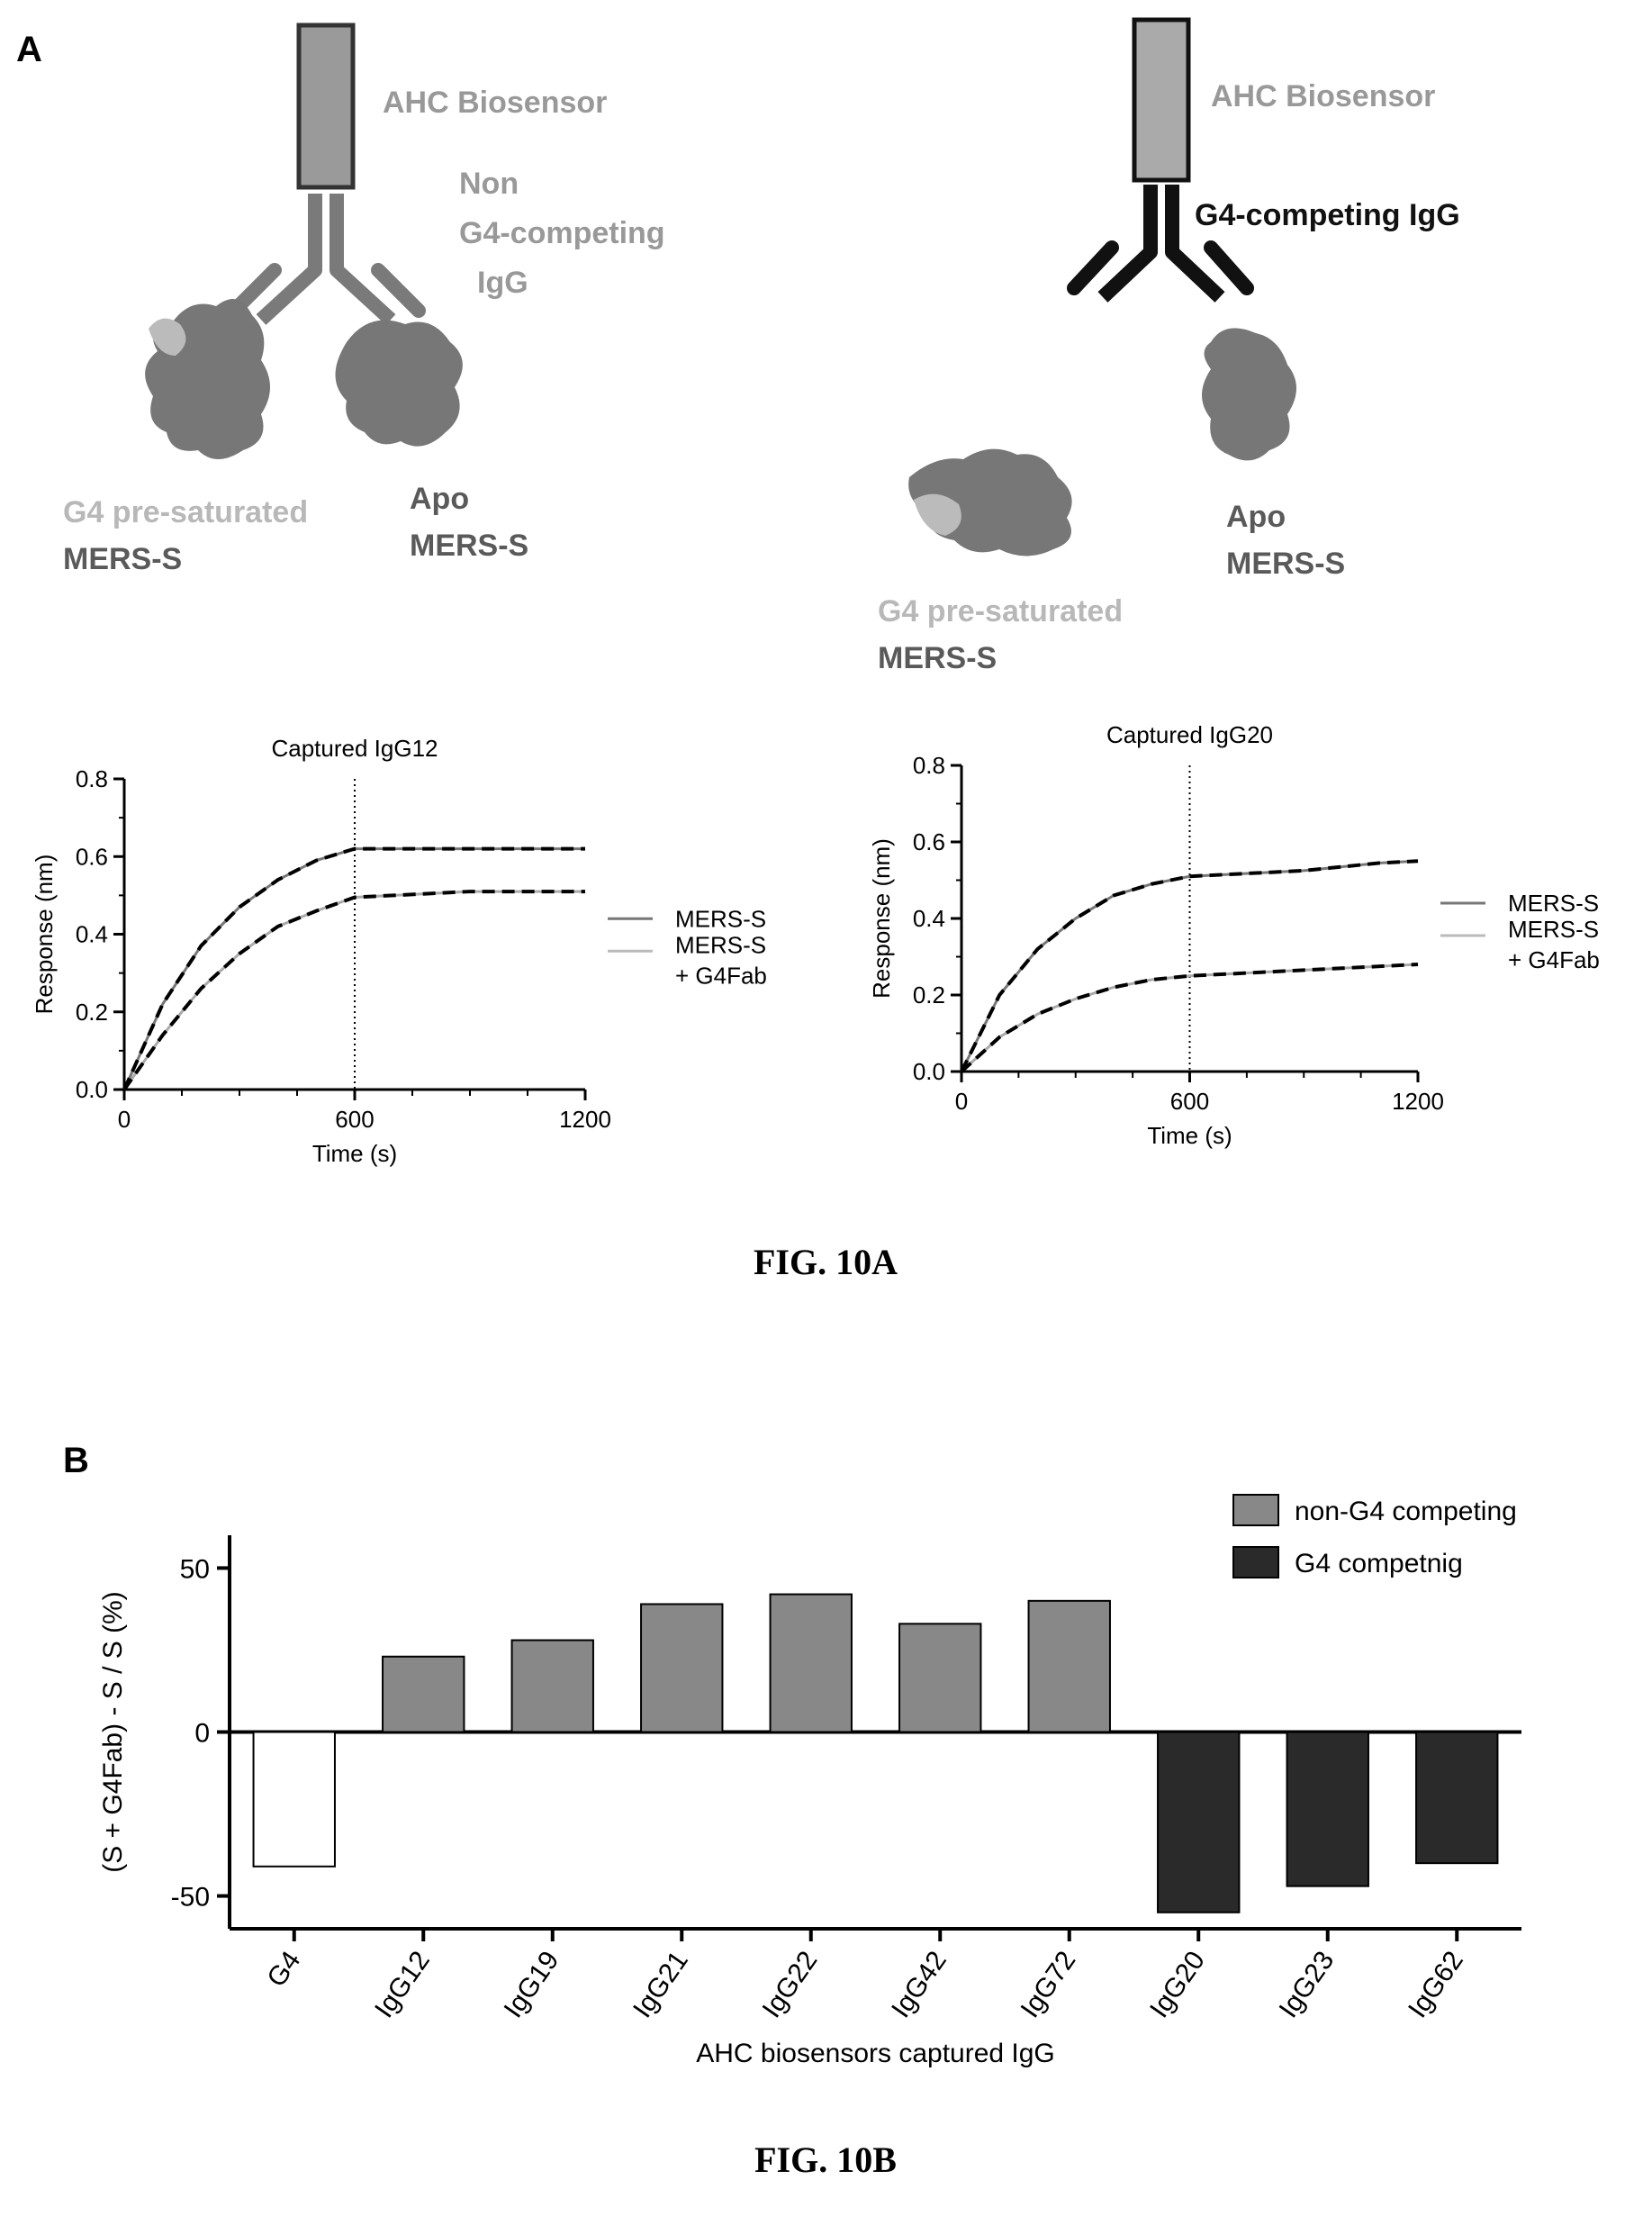  I want to click on left-apo-label-line-2: MERS-S, so click(469, 546).